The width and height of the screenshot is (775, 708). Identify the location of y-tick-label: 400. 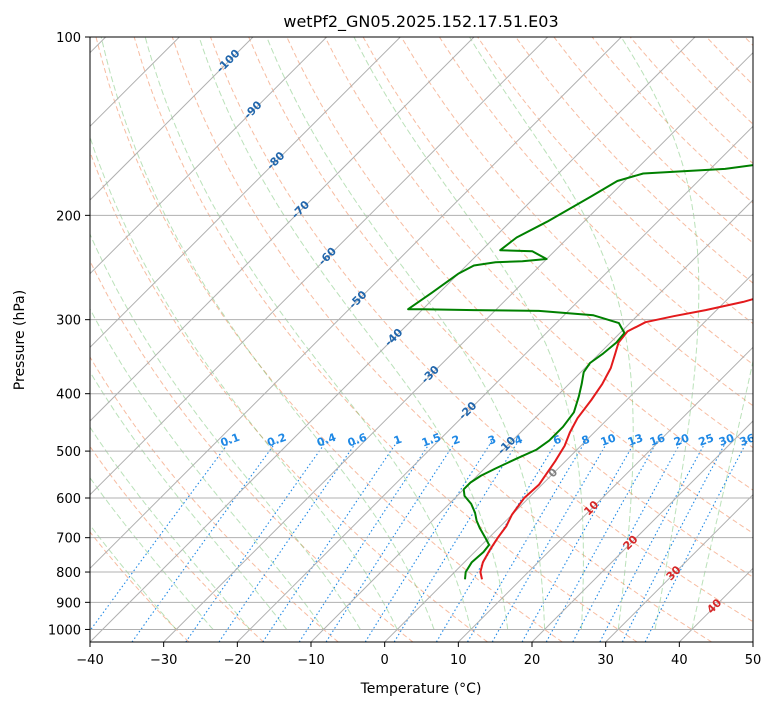
(68, 395).